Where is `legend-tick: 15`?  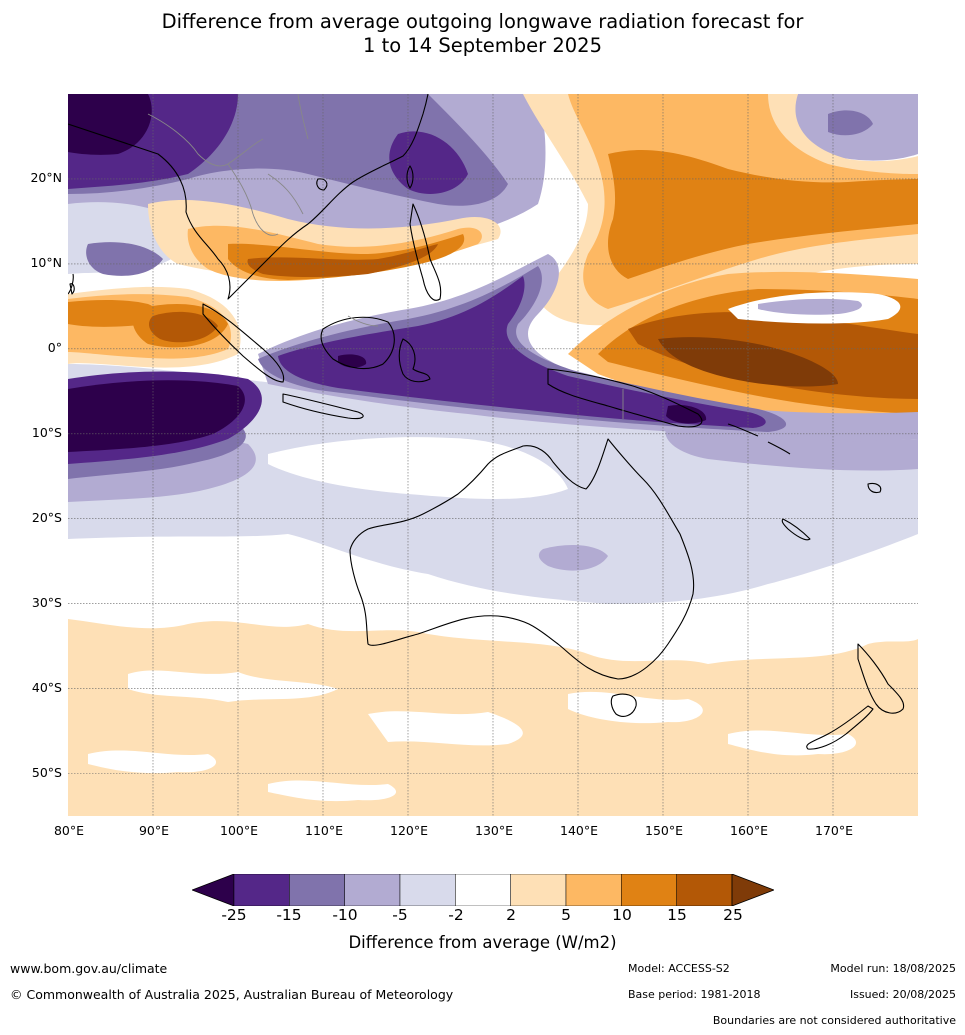
legend-tick: 15 is located at coordinates (677, 915).